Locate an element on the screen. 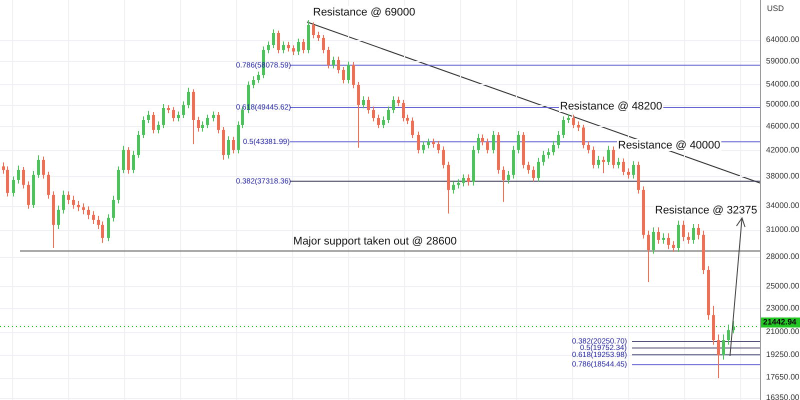 Image resolution: width=800 pixels, height=400 pixels. y-tick-label: 23000.00 is located at coordinates (783, 307).